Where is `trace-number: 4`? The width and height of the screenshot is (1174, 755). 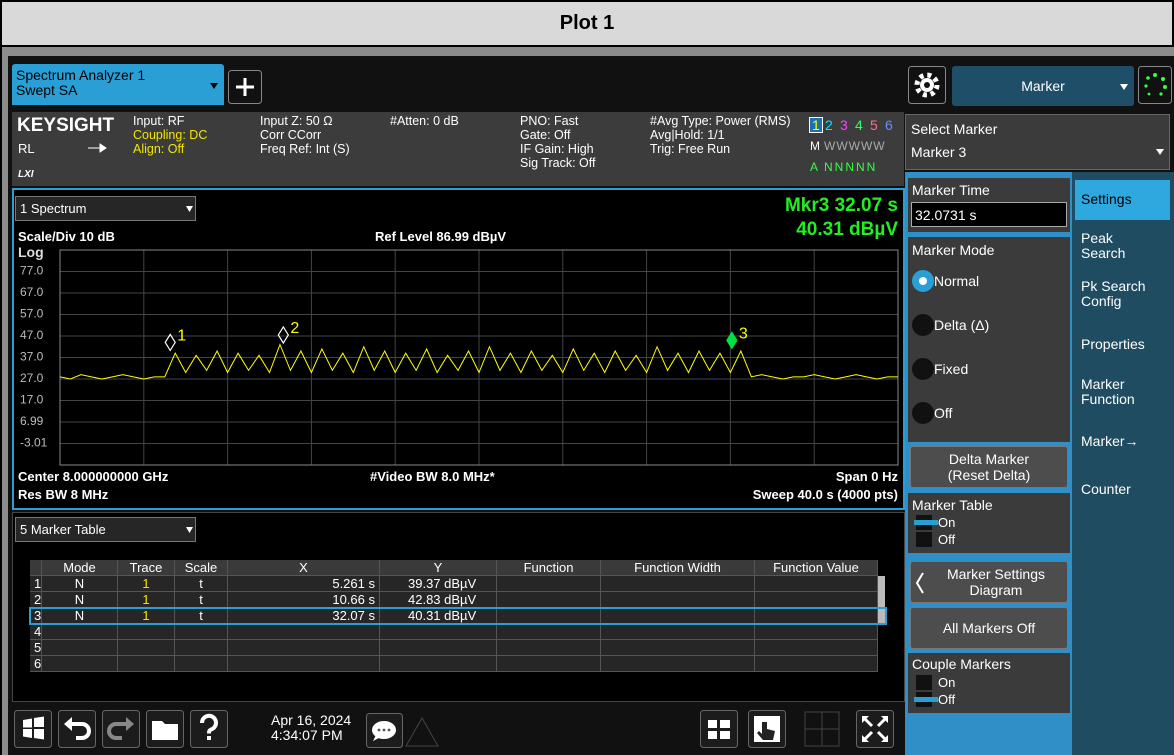 trace-number: 4 is located at coordinates (859, 125).